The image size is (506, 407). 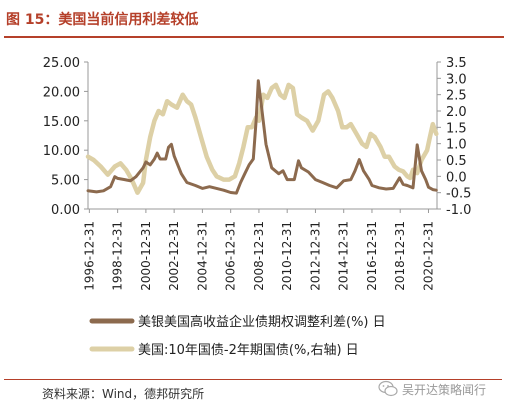 What do you see at coordinates (456, 145) in the screenshot?
I see `right-tick-label: 1.0` at bounding box center [456, 145].